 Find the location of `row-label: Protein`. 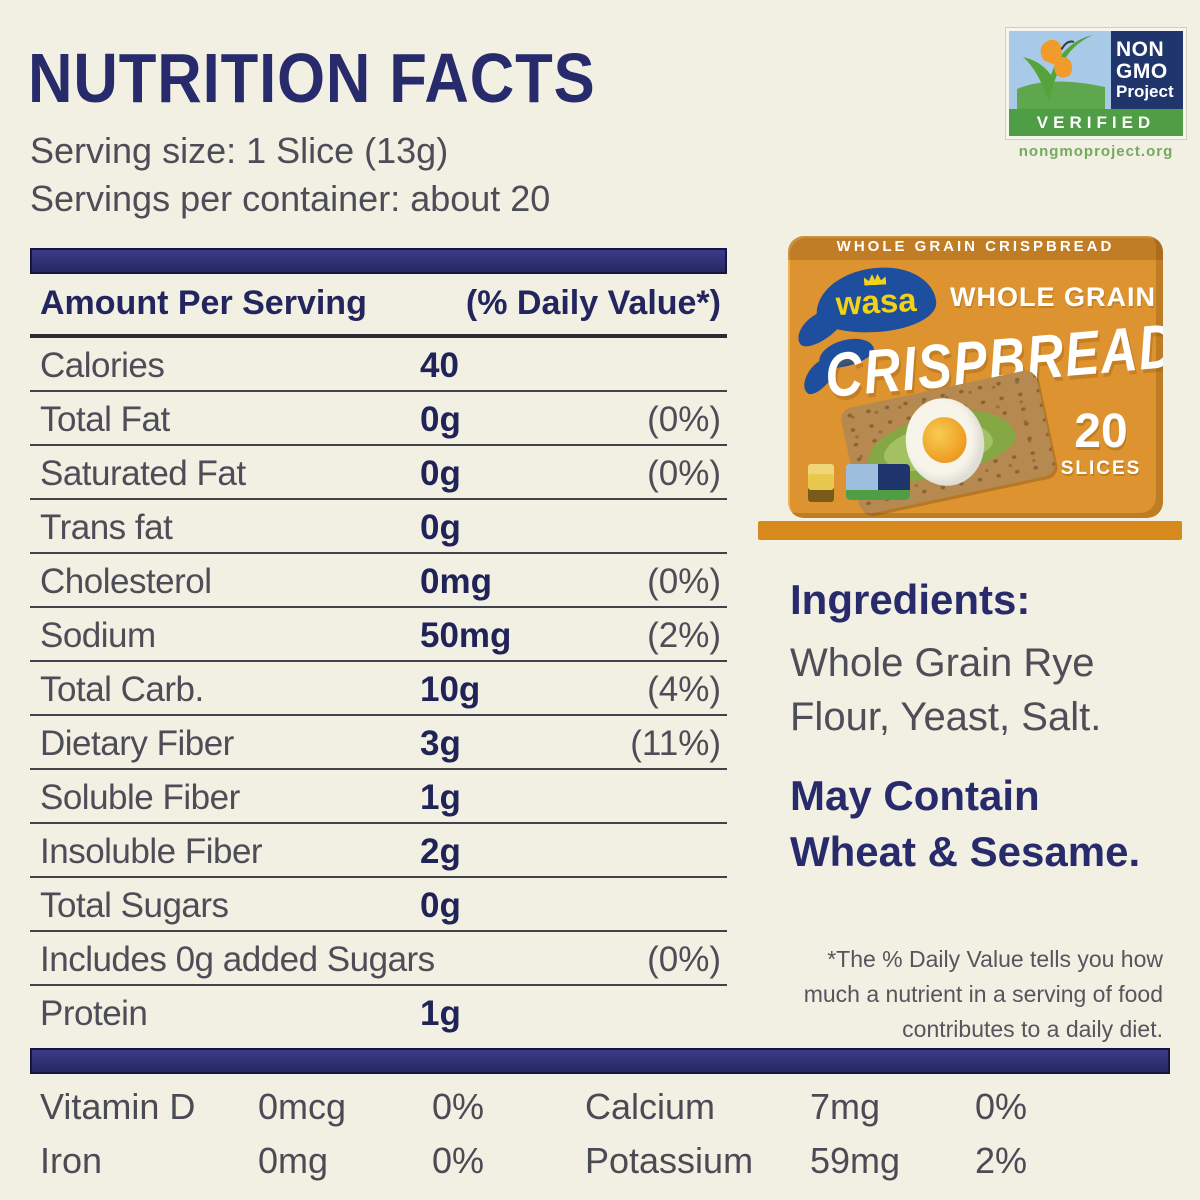

row-label: Protein is located at coordinates (94, 1013).